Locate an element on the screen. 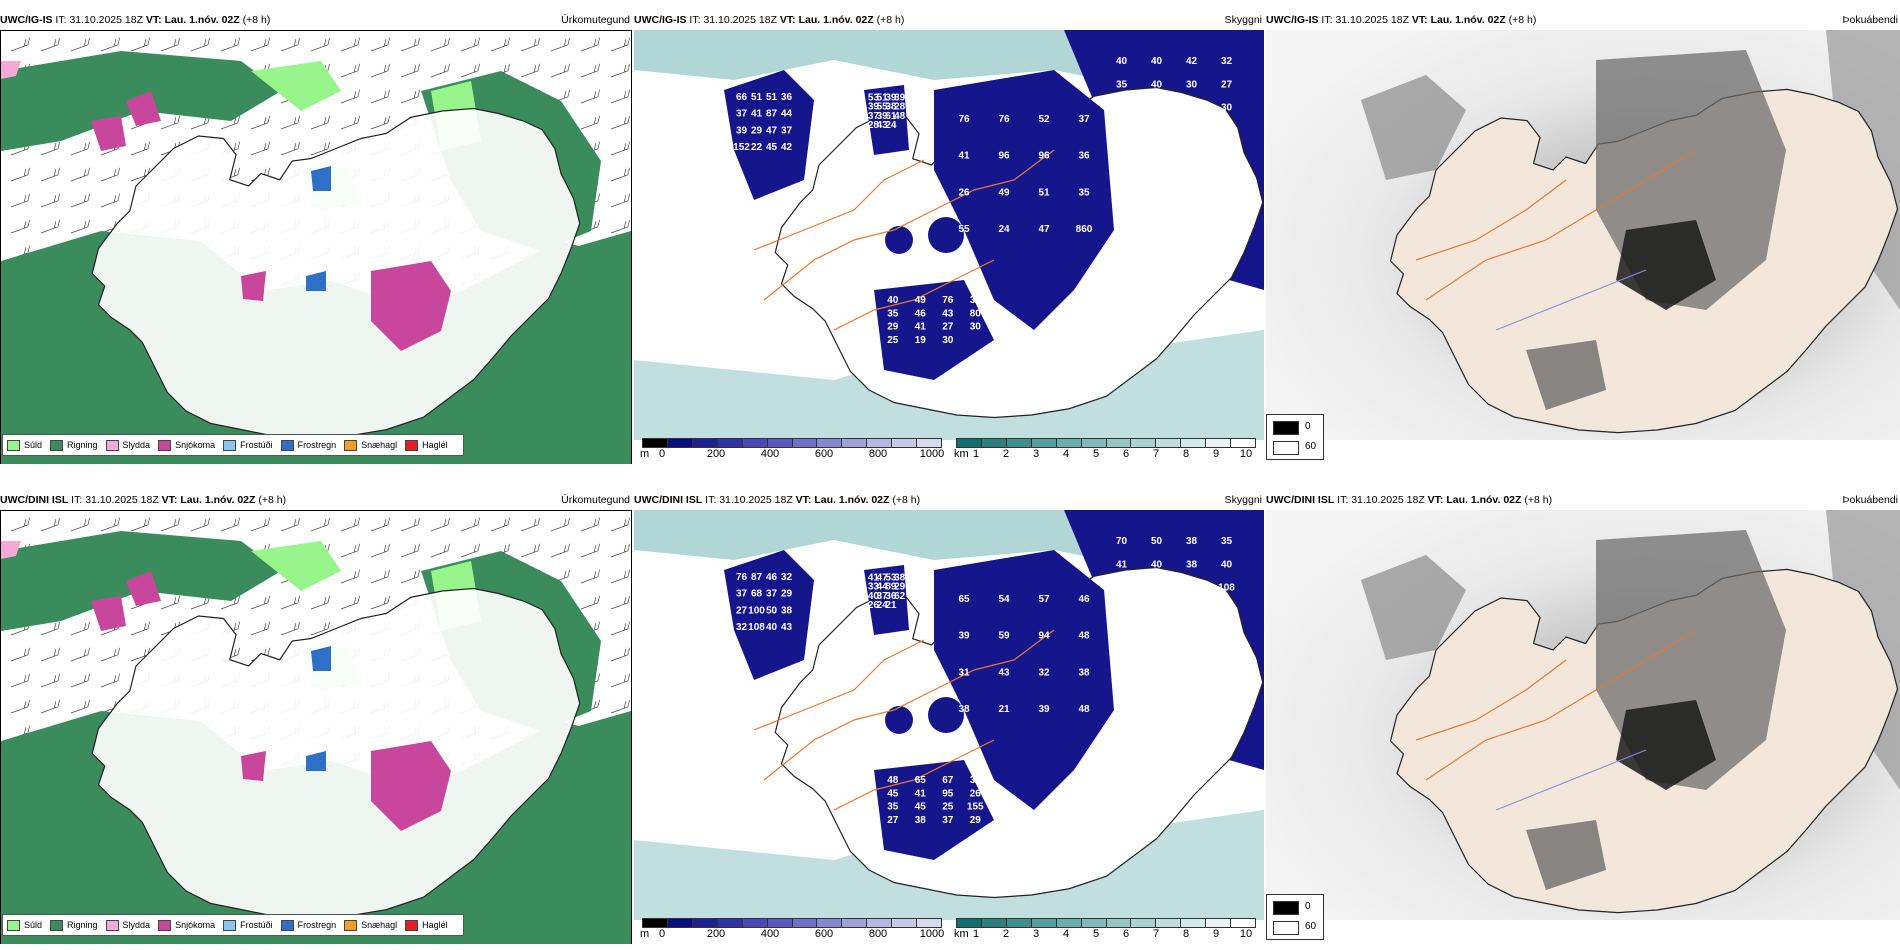 Image resolution: width=1900 pixels, height=950 pixels. colorbar-tick-label: 200 is located at coordinates (716, 454).